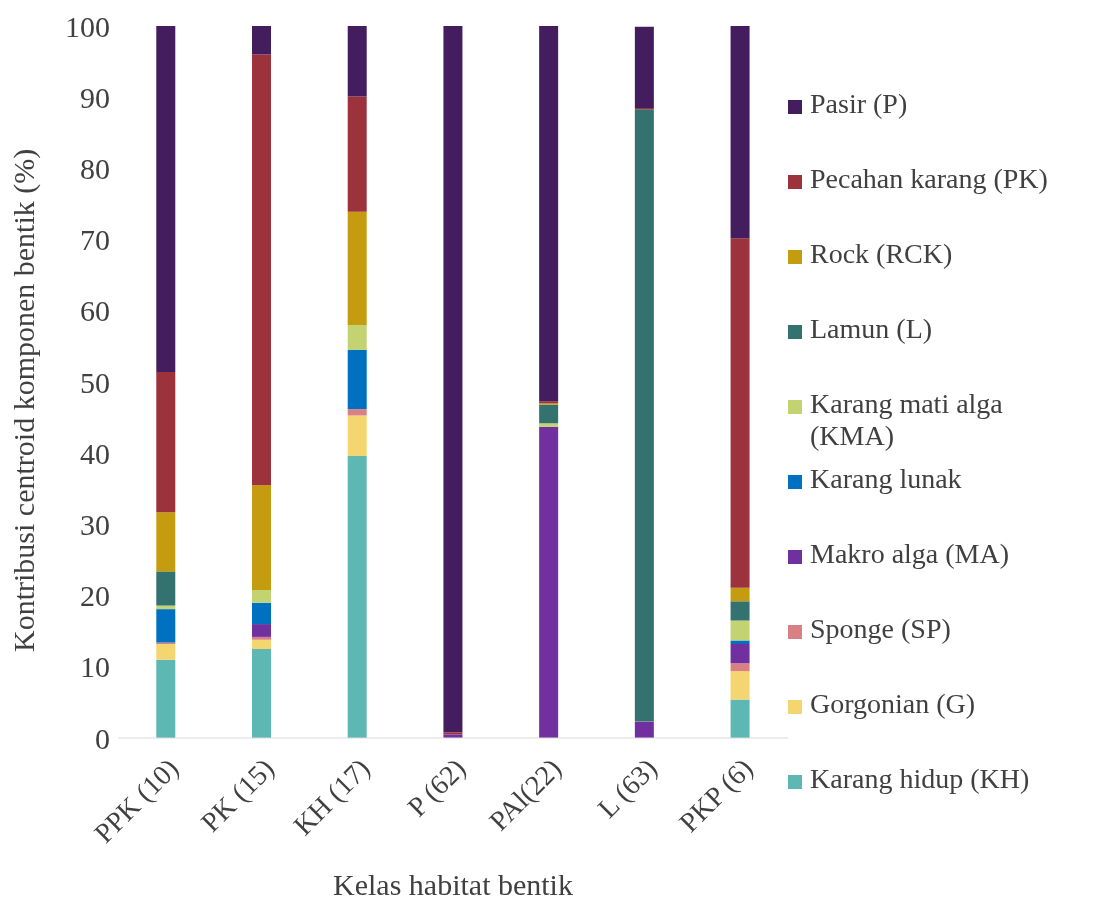  What do you see at coordinates (886, 479) in the screenshot?
I see `legend-label: Karang lunak` at bounding box center [886, 479].